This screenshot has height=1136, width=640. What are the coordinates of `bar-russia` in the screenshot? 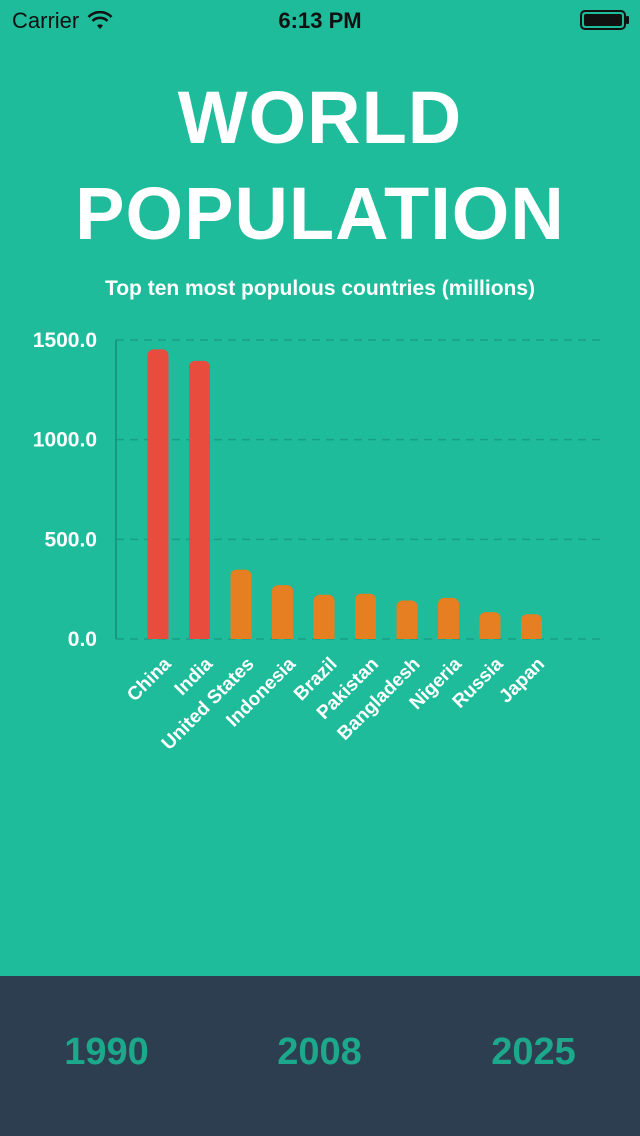 It's located at (490, 625).